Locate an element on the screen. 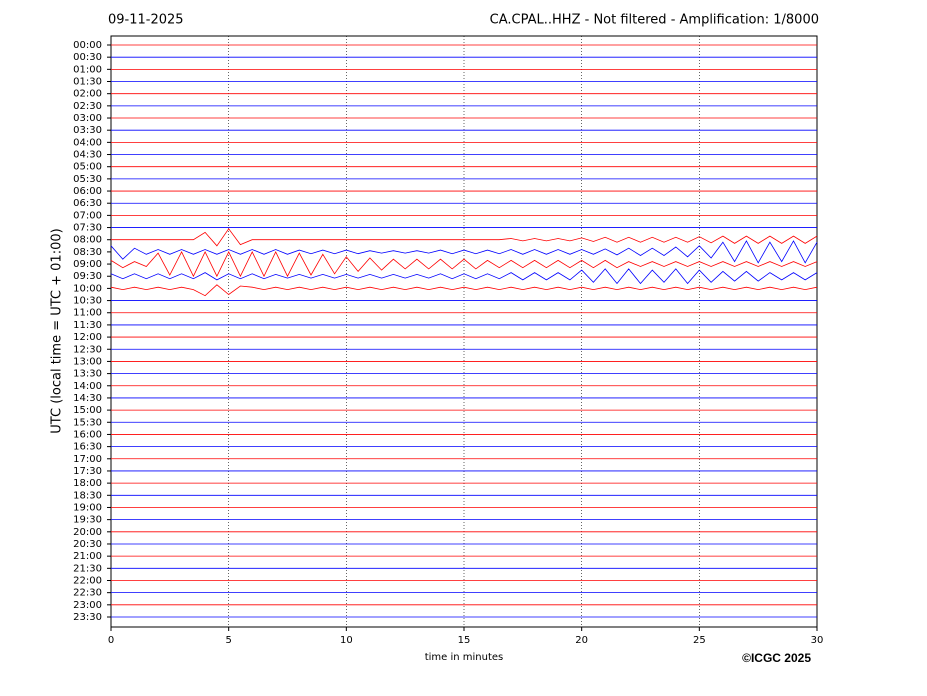  row-label: 19:00 is located at coordinates (87, 507).